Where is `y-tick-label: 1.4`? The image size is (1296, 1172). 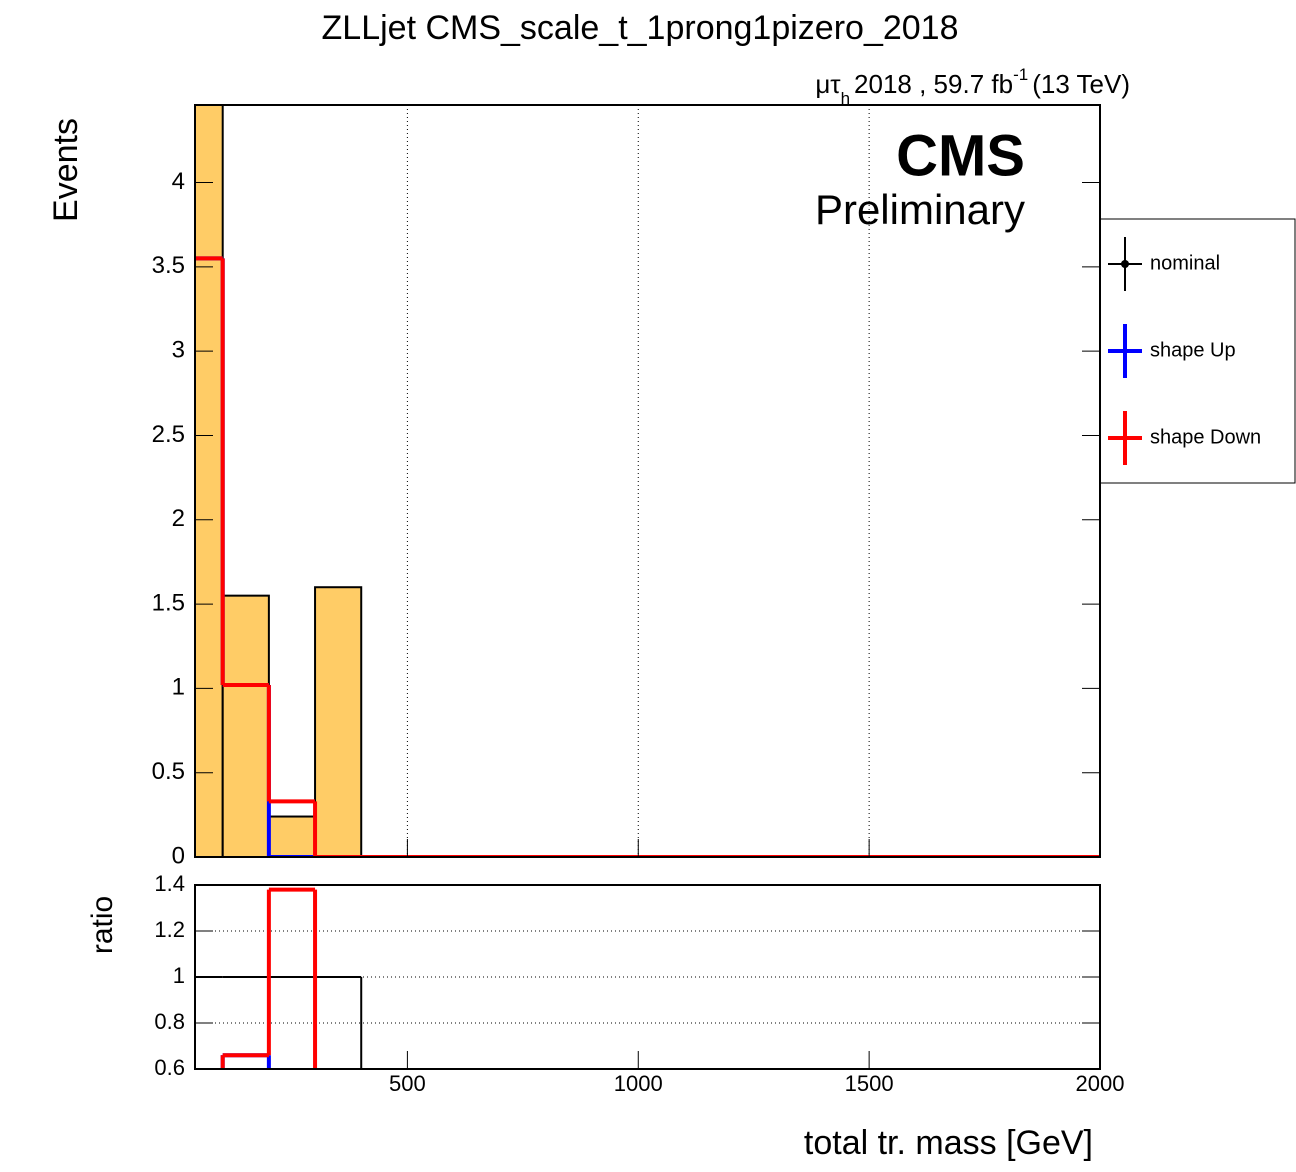
y-tick-label: 1.4 is located at coordinates (169, 883).